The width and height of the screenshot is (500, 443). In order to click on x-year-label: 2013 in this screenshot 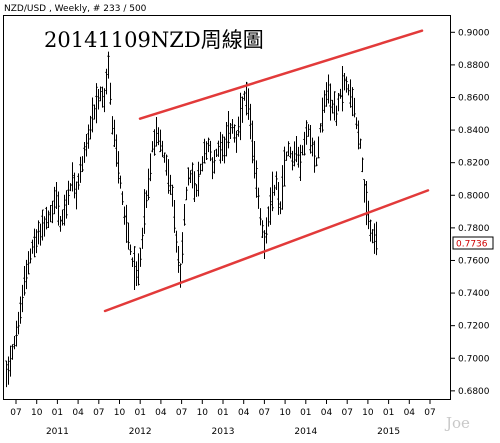, I will do `click(223, 432)`.